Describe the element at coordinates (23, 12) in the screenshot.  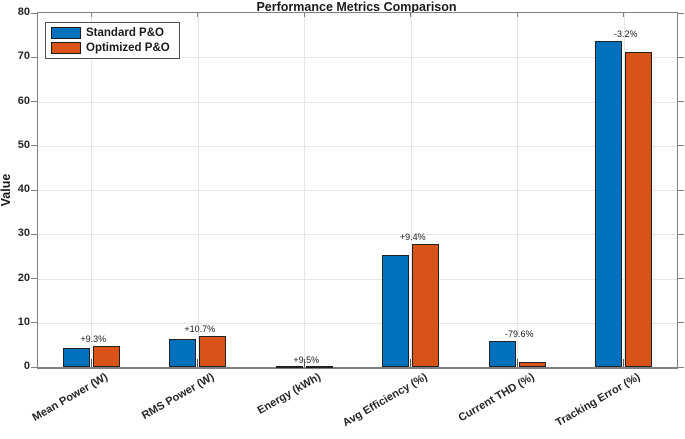
I see `y-tick-label: 80` at that location.